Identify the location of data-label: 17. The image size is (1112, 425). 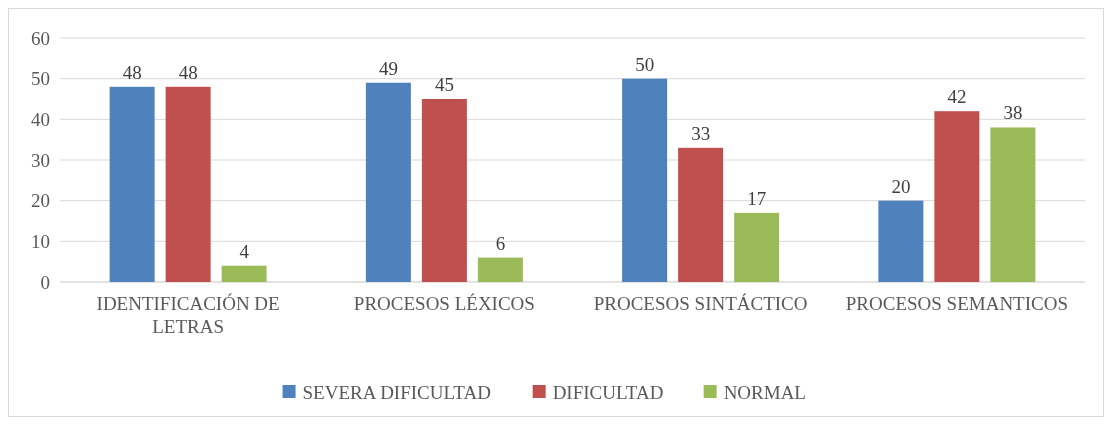
(757, 198).